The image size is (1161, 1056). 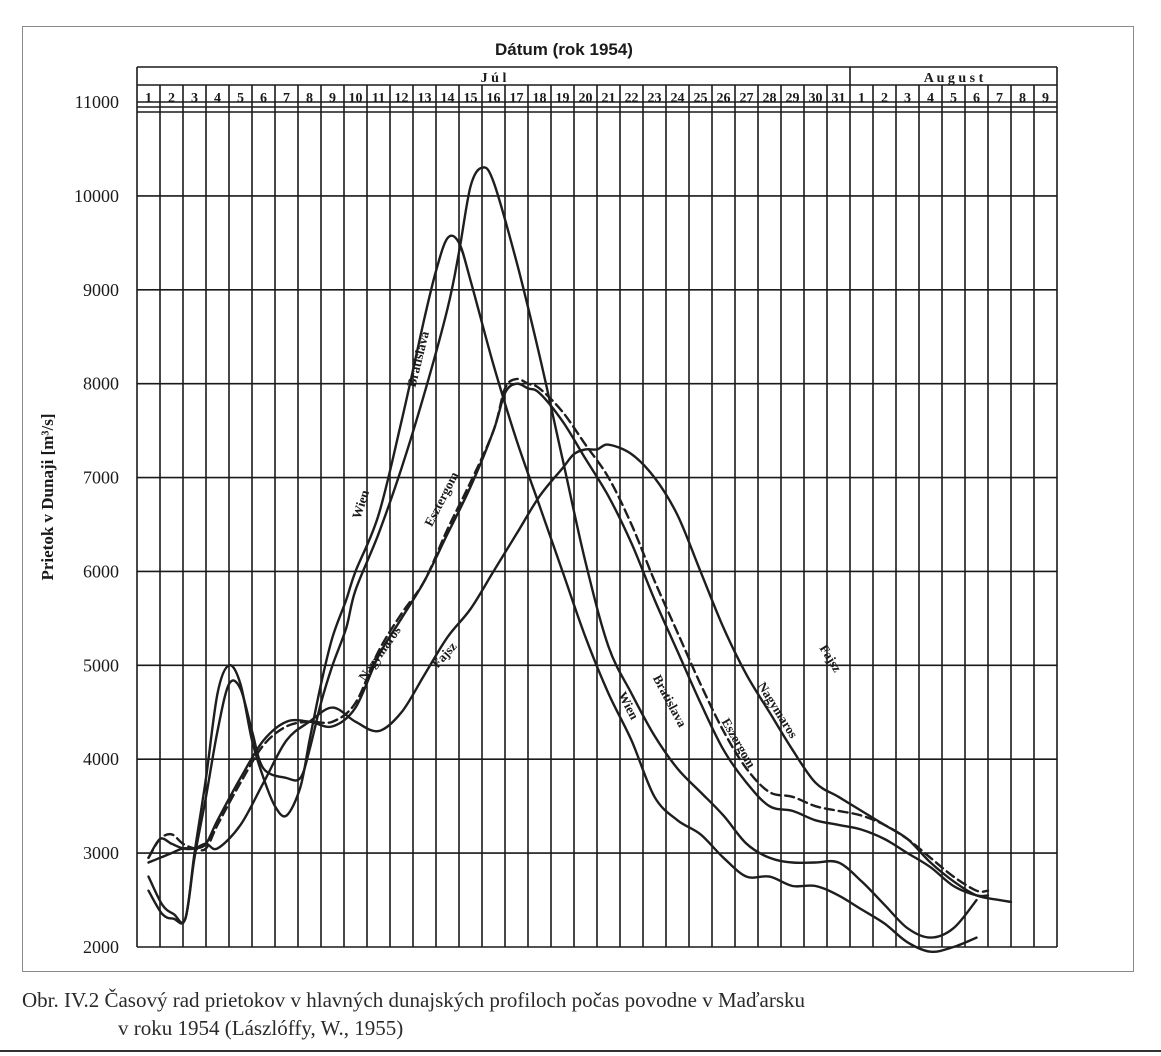 What do you see at coordinates (261, 1028) in the screenshot?
I see `caption-line-2: v roku 1954 (Lászlóffy, W., 1955)` at bounding box center [261, 1028].